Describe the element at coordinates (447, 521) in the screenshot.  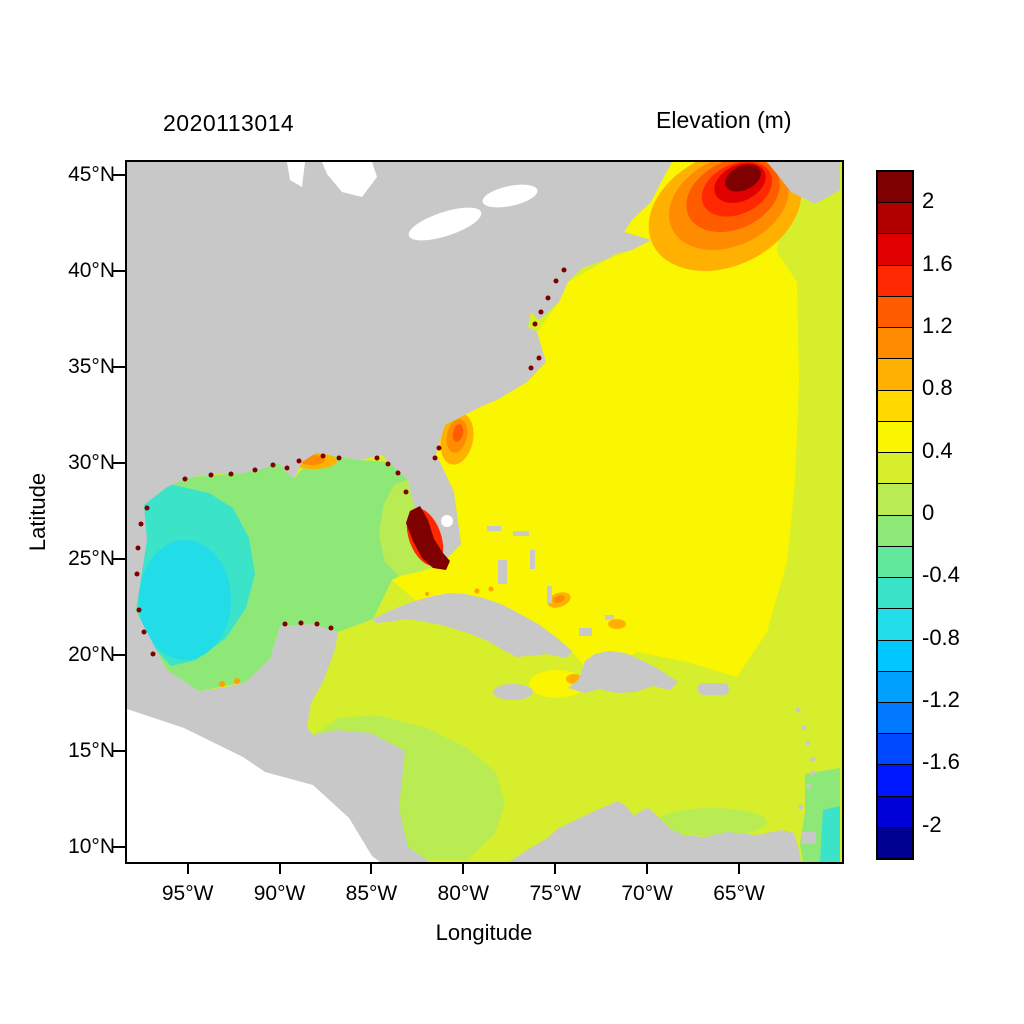
I see `lake-okeechobee` at that location.